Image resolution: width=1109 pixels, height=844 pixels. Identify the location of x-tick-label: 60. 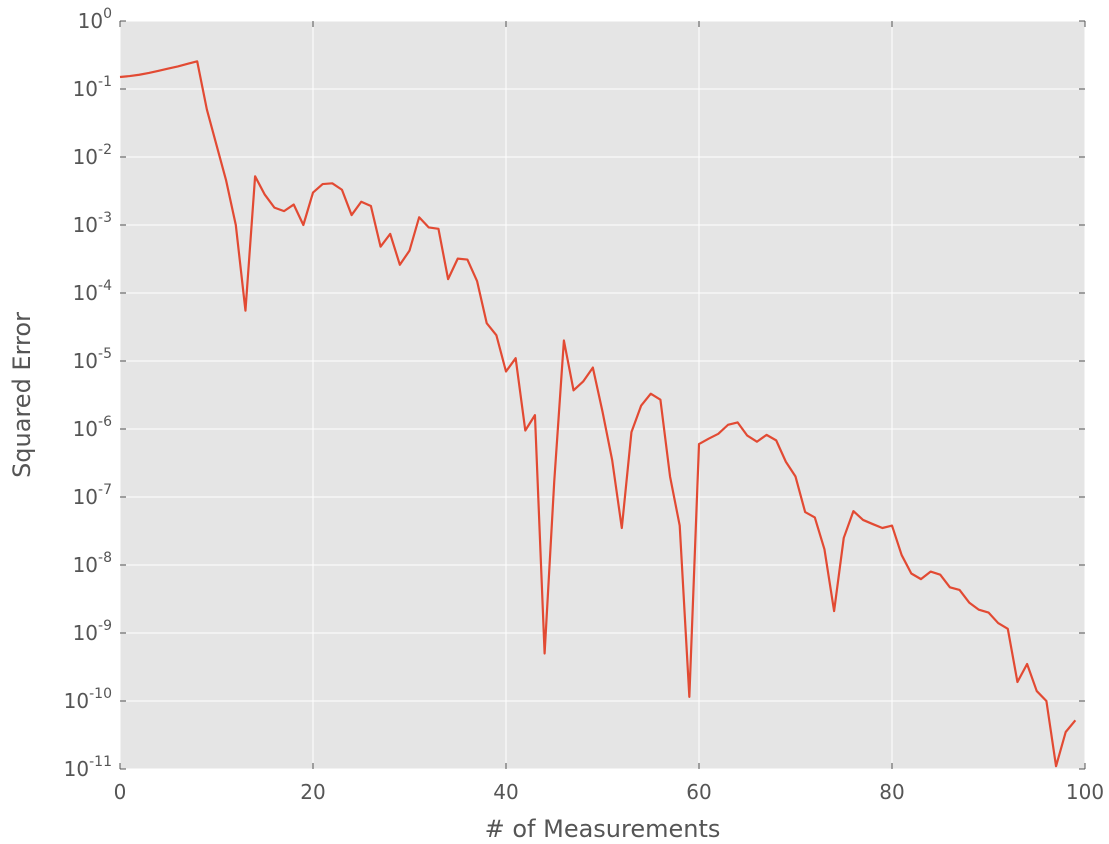
(698, 792).